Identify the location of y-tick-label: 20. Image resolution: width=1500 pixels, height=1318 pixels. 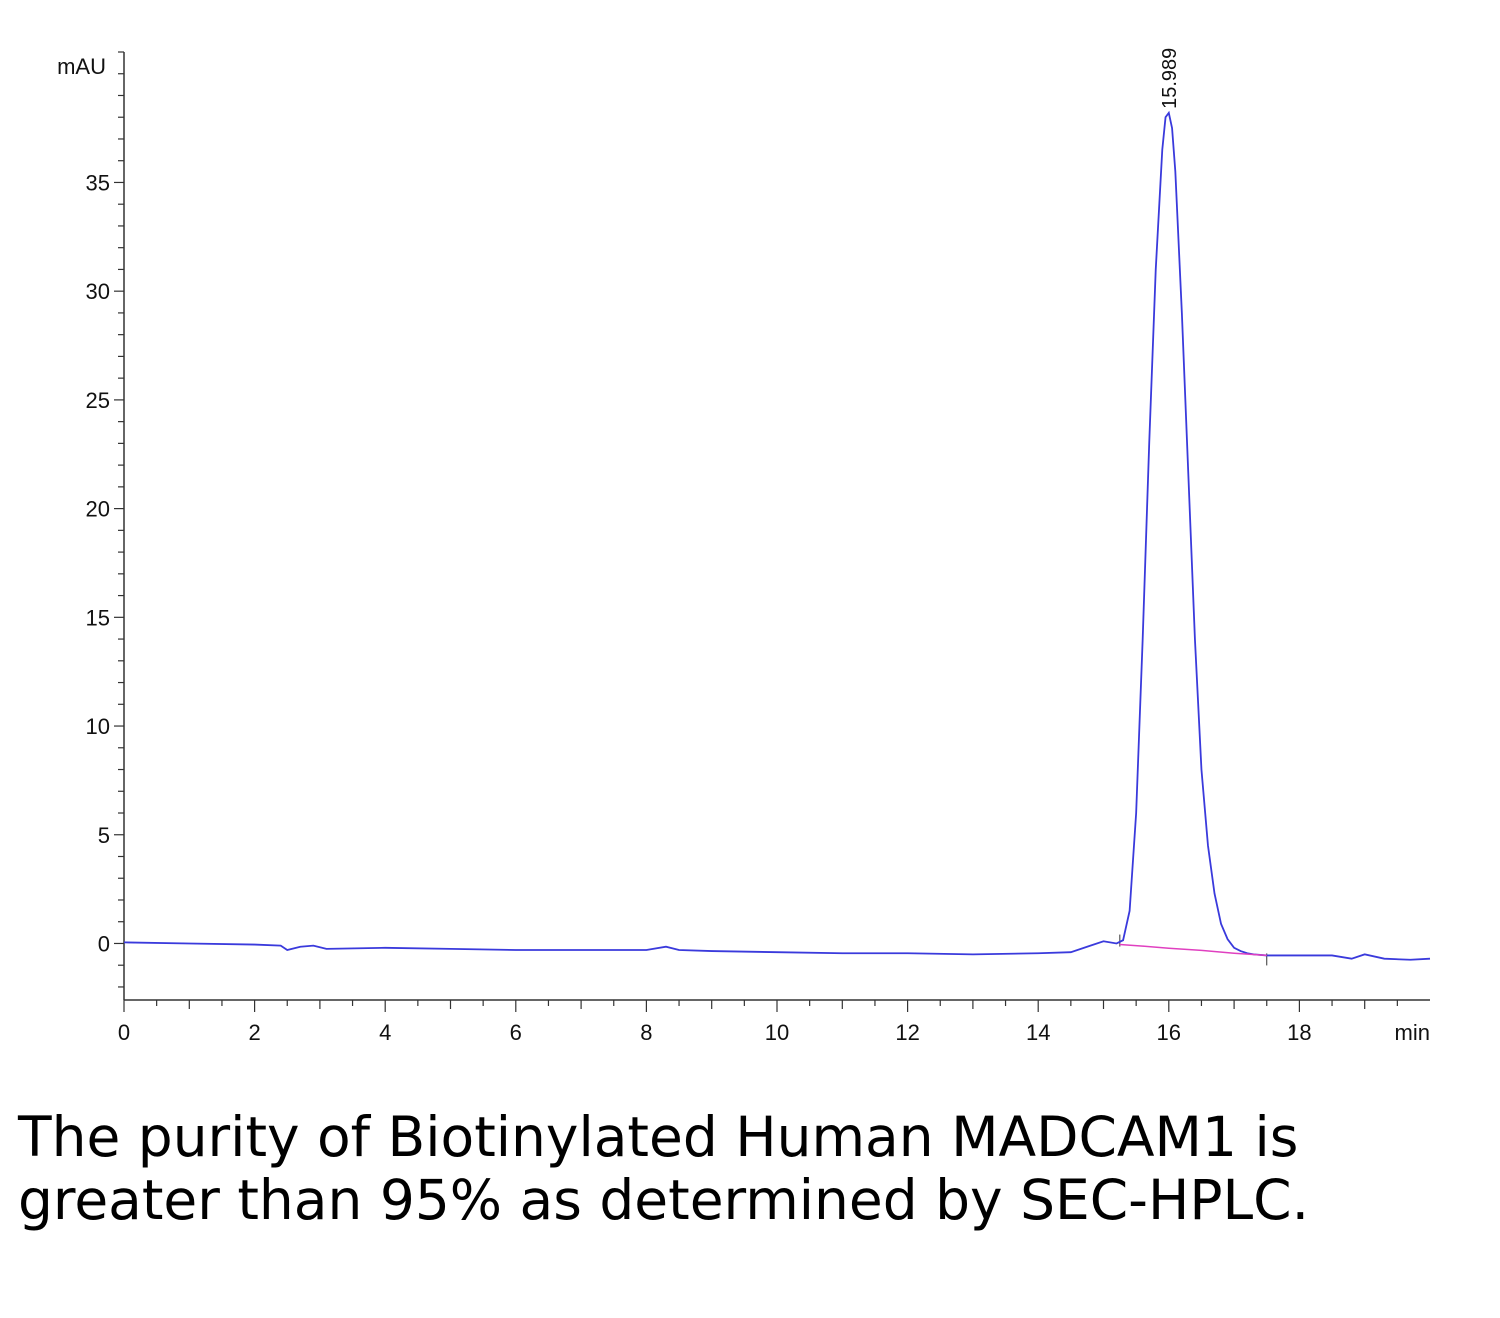
(98, 509).